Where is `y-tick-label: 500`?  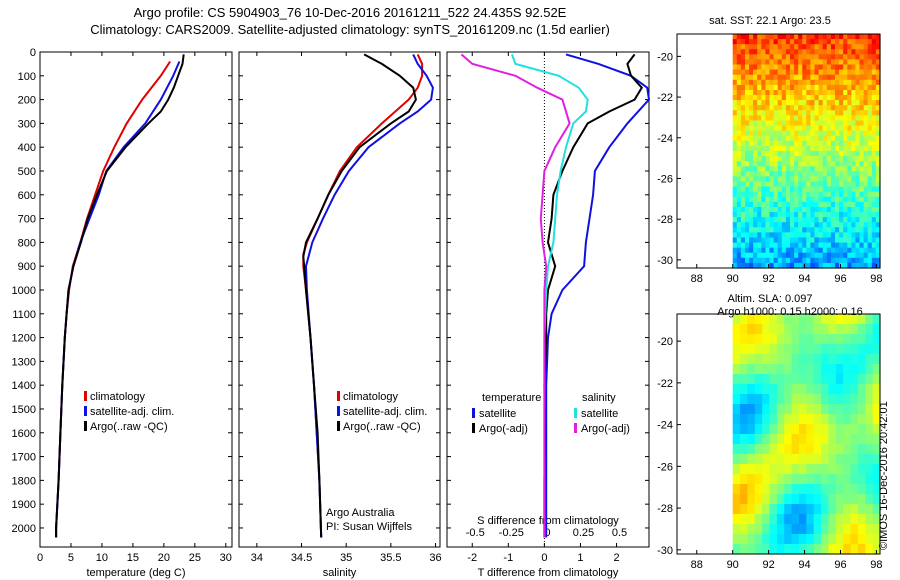 y-tick-label: 500 is located at coordinates (27, 172).